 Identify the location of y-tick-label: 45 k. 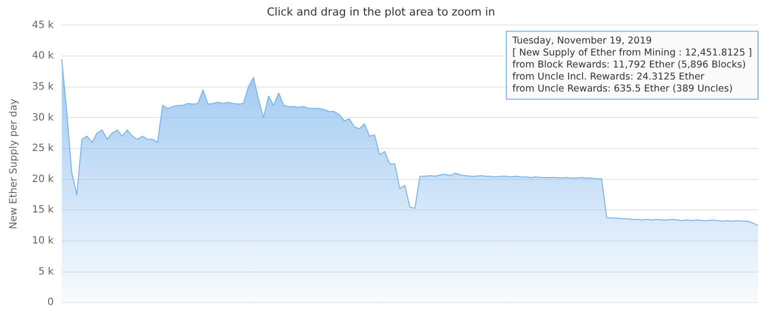
(43, 25).